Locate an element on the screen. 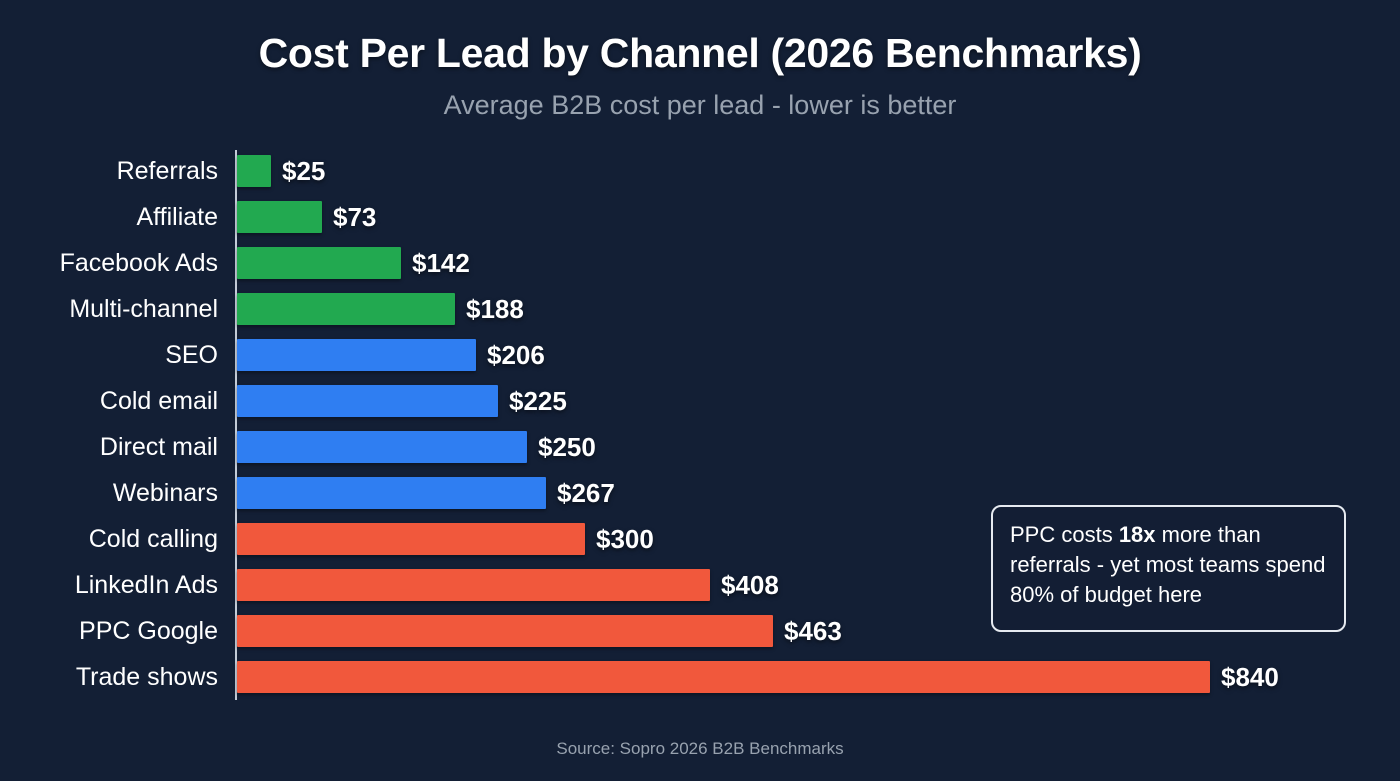  category-label: Webinars is located at coordinates (165, 493).